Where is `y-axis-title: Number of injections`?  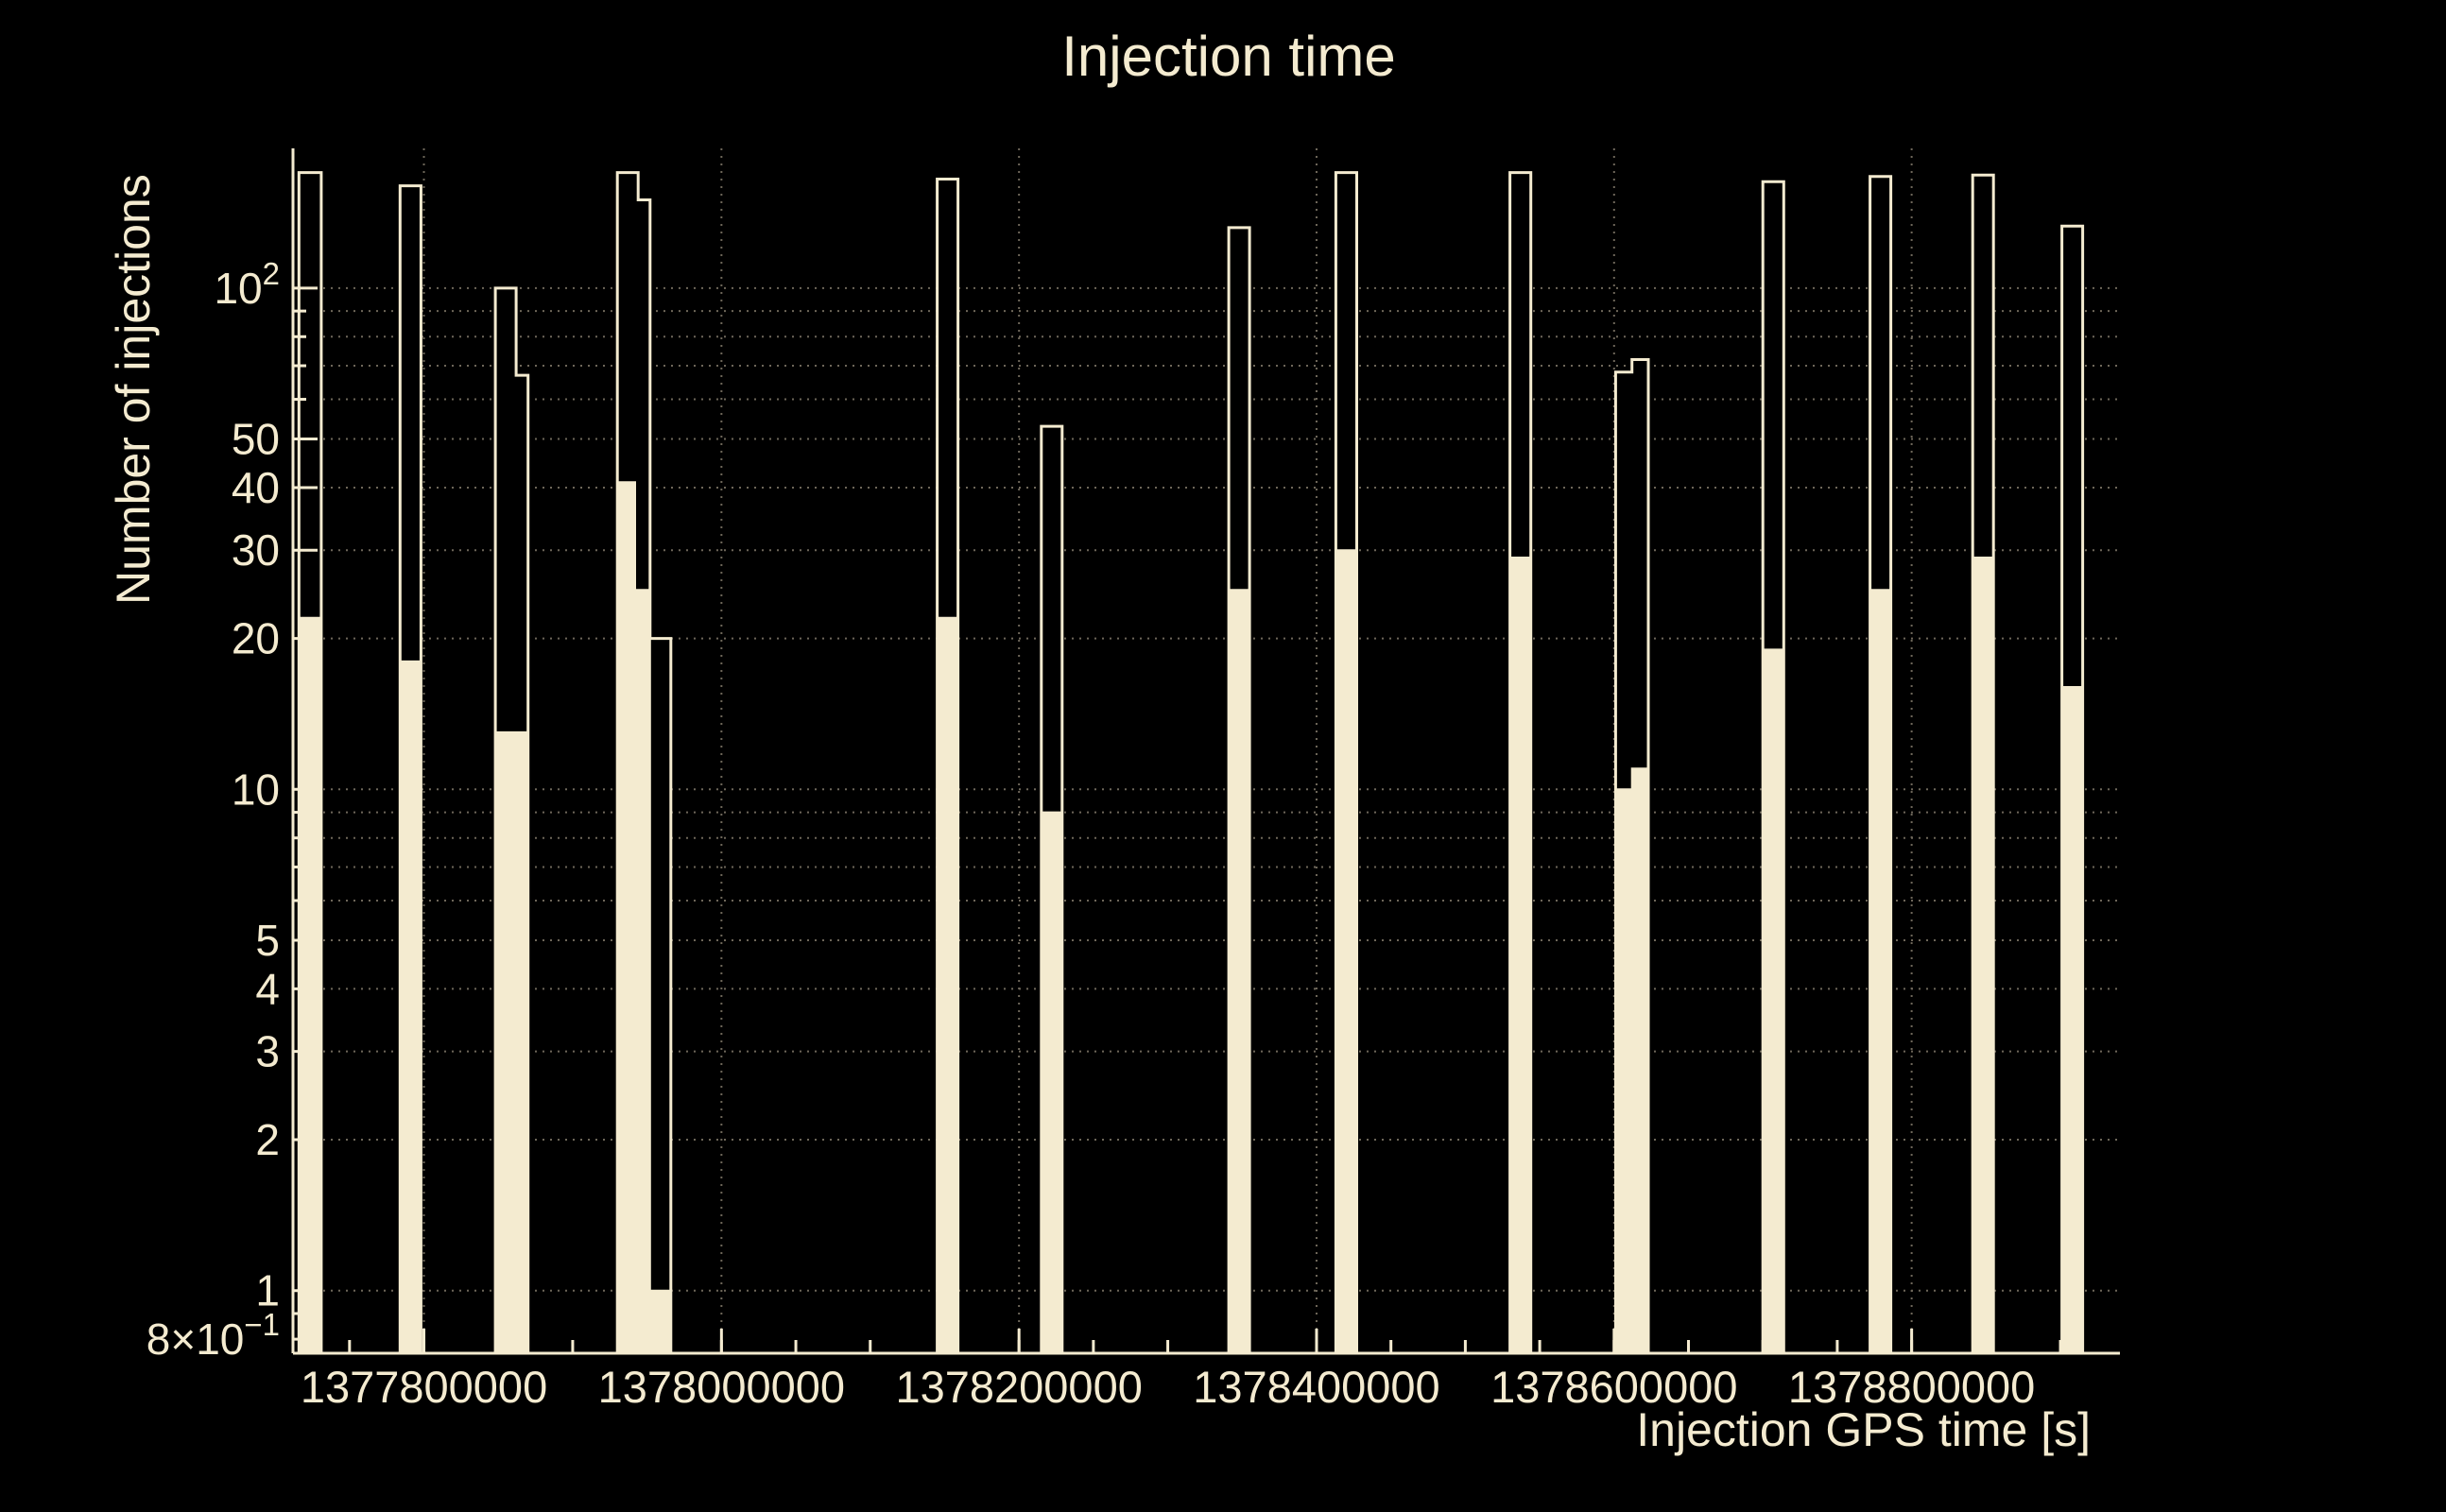
y-axis-title: Number of injections is located at coordinates (133, 389).